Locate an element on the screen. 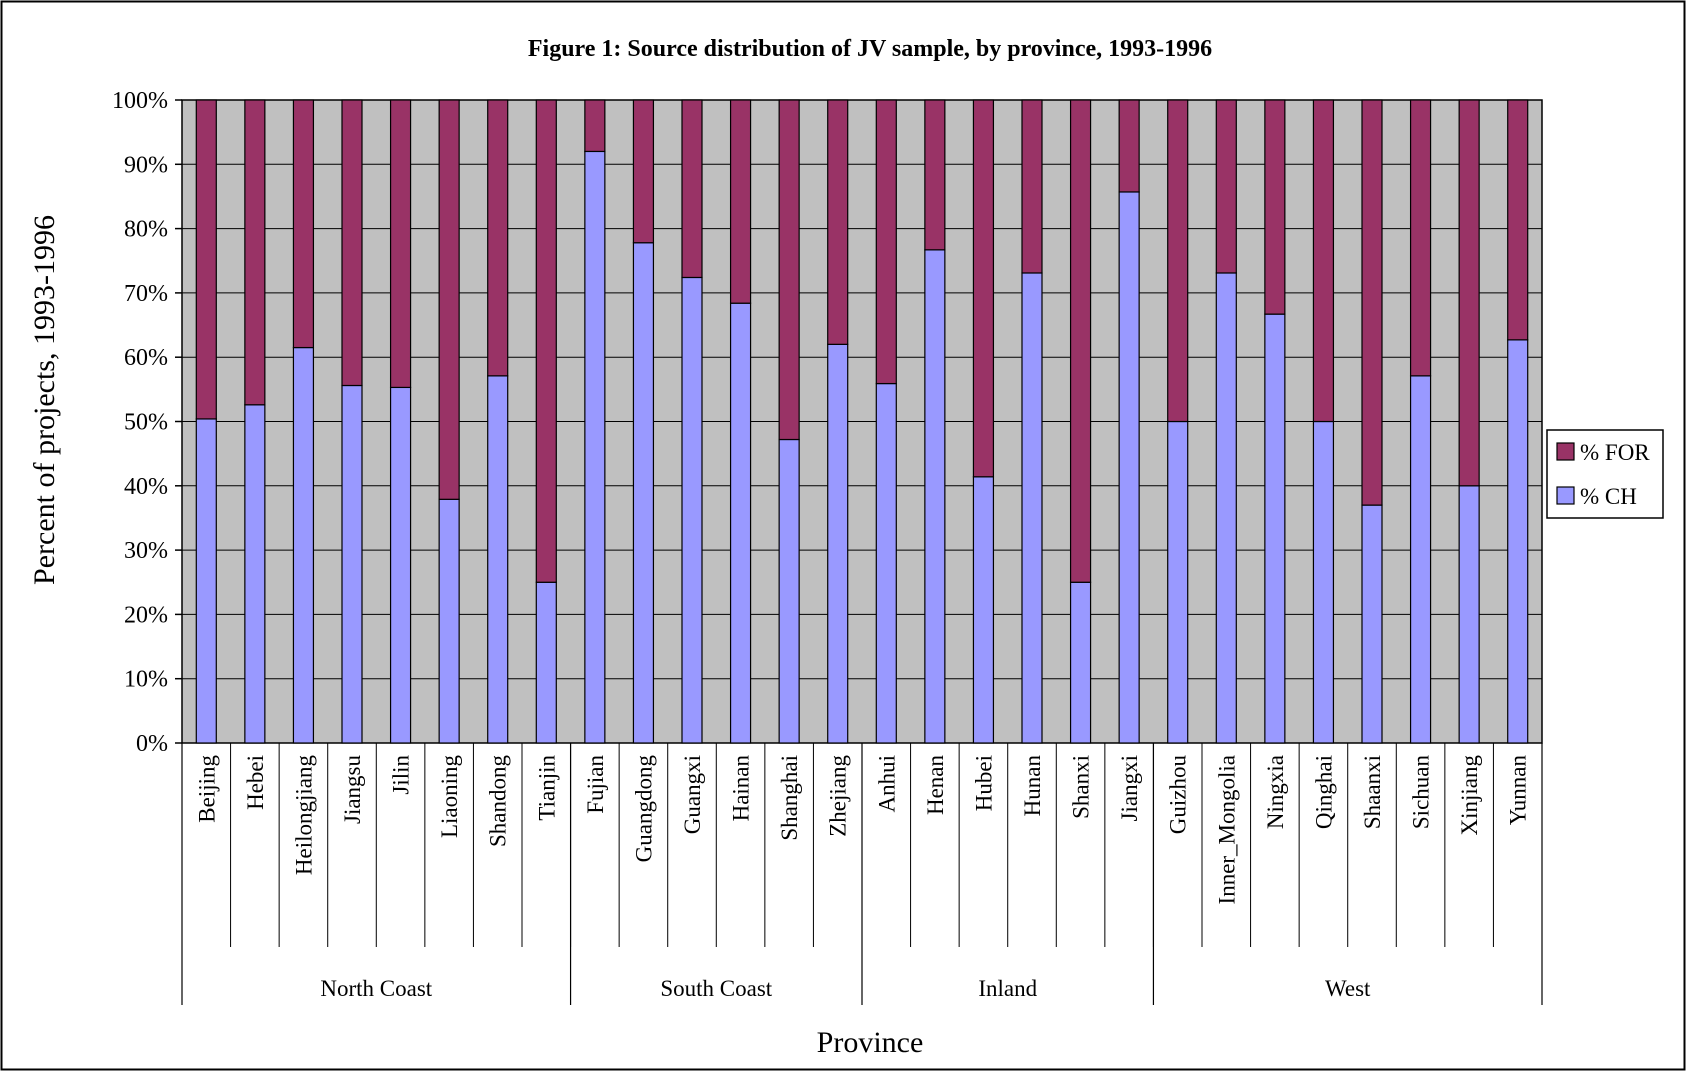 The width and height of the screenshot is (1686, 1076). x-tick-label: Guangxi is located at coordinates (692, 794).